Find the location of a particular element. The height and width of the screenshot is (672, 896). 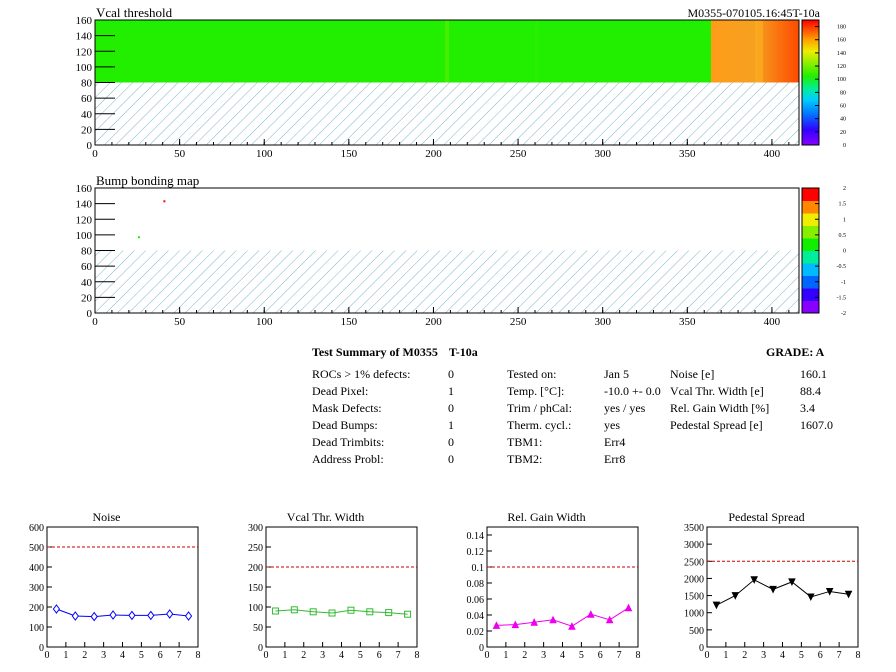

vcal-threshold-y-tick-label: 140 is located at coordinates (84, 37).